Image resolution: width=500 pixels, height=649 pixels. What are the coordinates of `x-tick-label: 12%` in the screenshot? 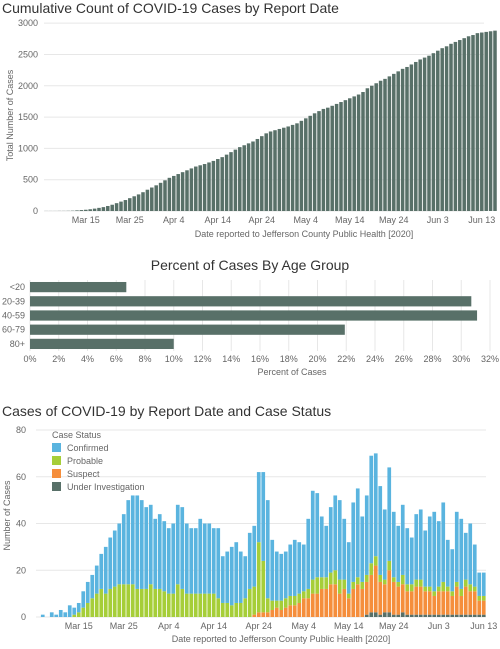 It's located at (202, 359).